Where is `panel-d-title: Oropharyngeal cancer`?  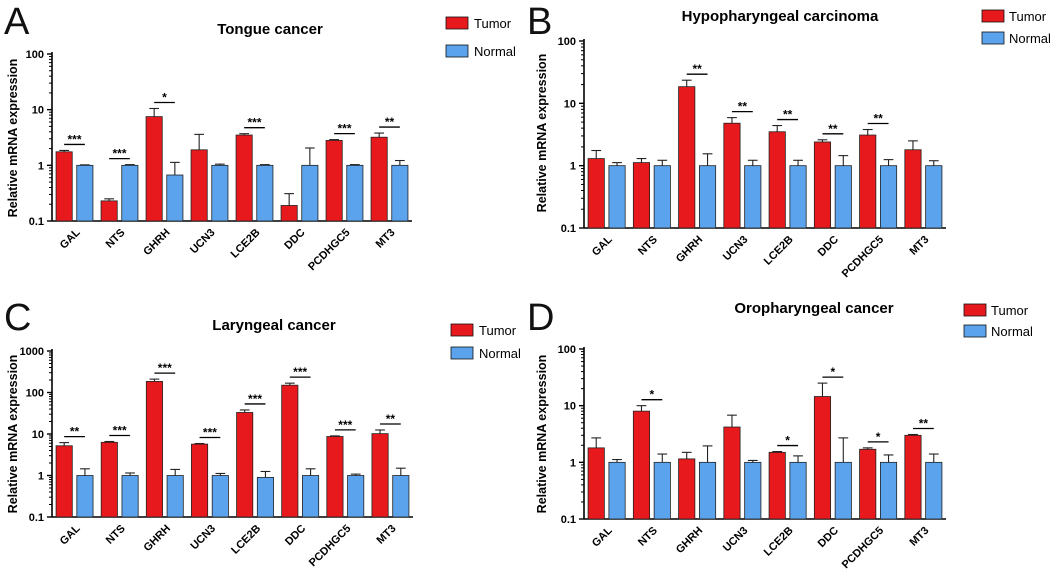 panel-d-title: Oropharyngeal cancer is located at coordinates (813, 308).